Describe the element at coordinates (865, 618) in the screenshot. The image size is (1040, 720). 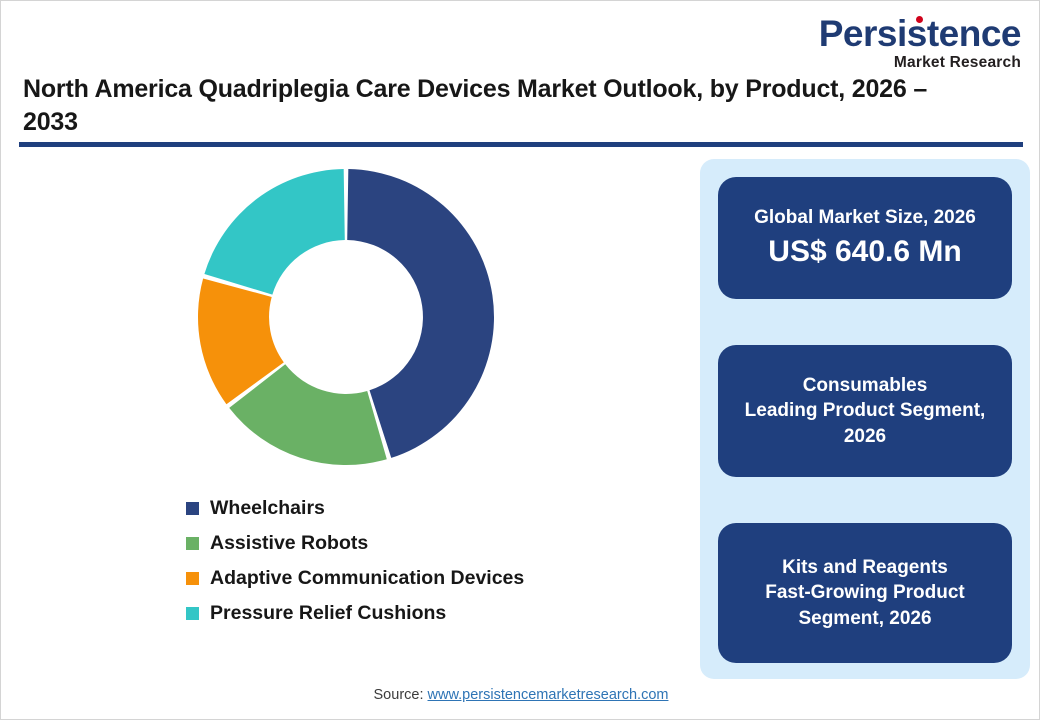
I see `stat-card-label-line2: Segment, 2026` at that location.